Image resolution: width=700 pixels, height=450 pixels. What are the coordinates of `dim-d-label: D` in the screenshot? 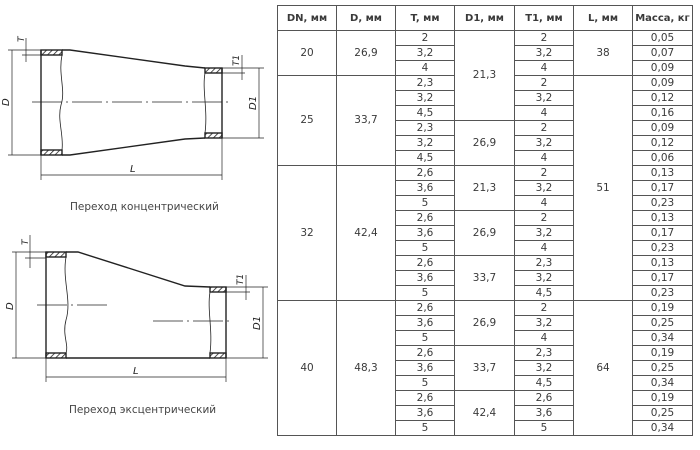 It's located at (10, 306).